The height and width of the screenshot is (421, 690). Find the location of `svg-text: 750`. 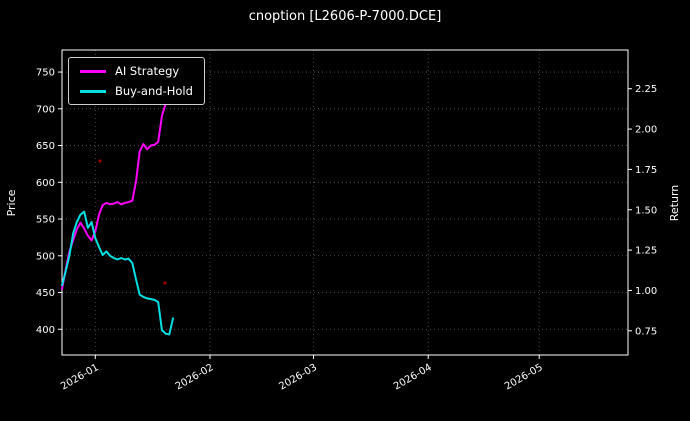

svg-text: 750 is located at coordinates (45, 73).